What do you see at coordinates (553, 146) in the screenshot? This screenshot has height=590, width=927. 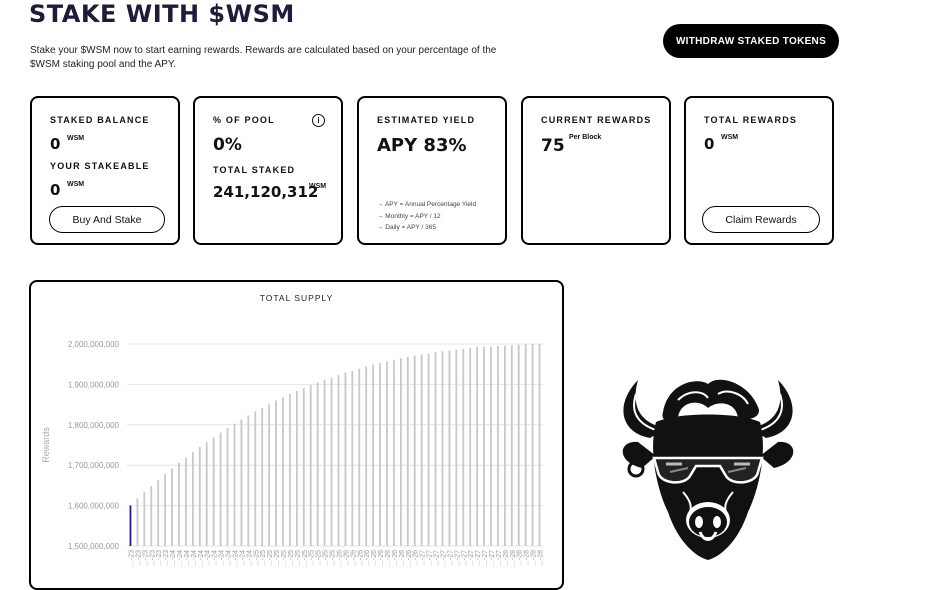 I see `current-rewards-value: 75` at bounding box center [553, 146].